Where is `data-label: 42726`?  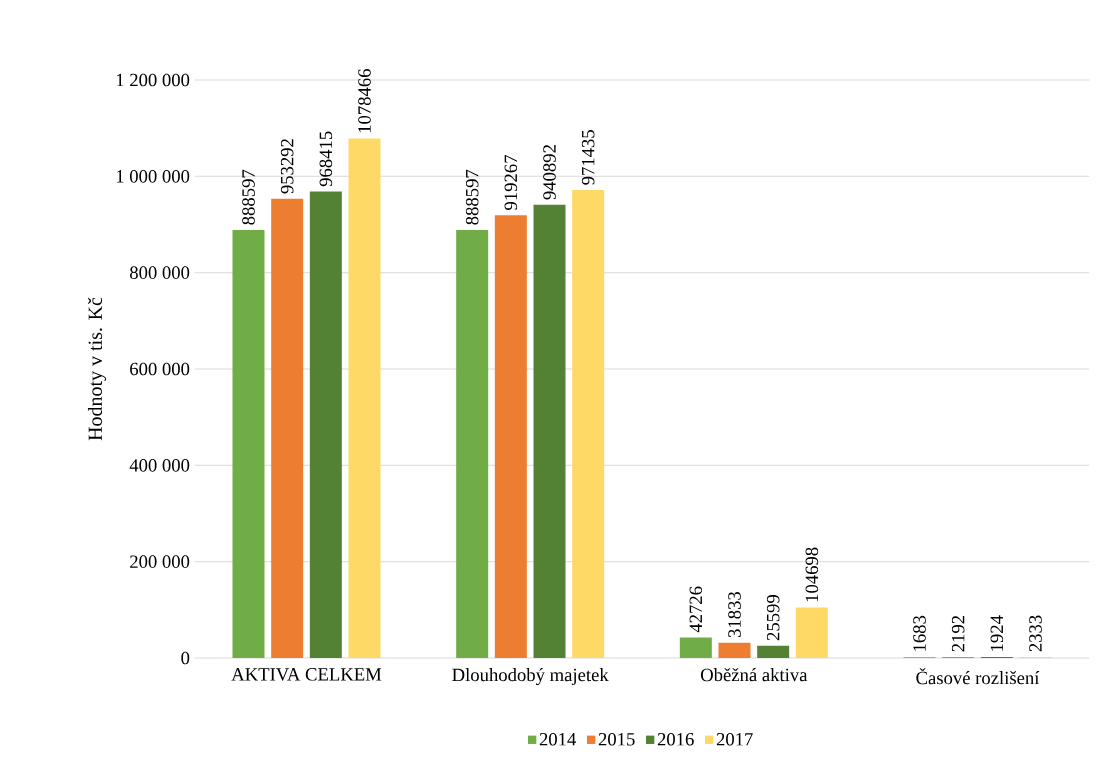
data-label: 42726 is located at coordinates (696, 609).